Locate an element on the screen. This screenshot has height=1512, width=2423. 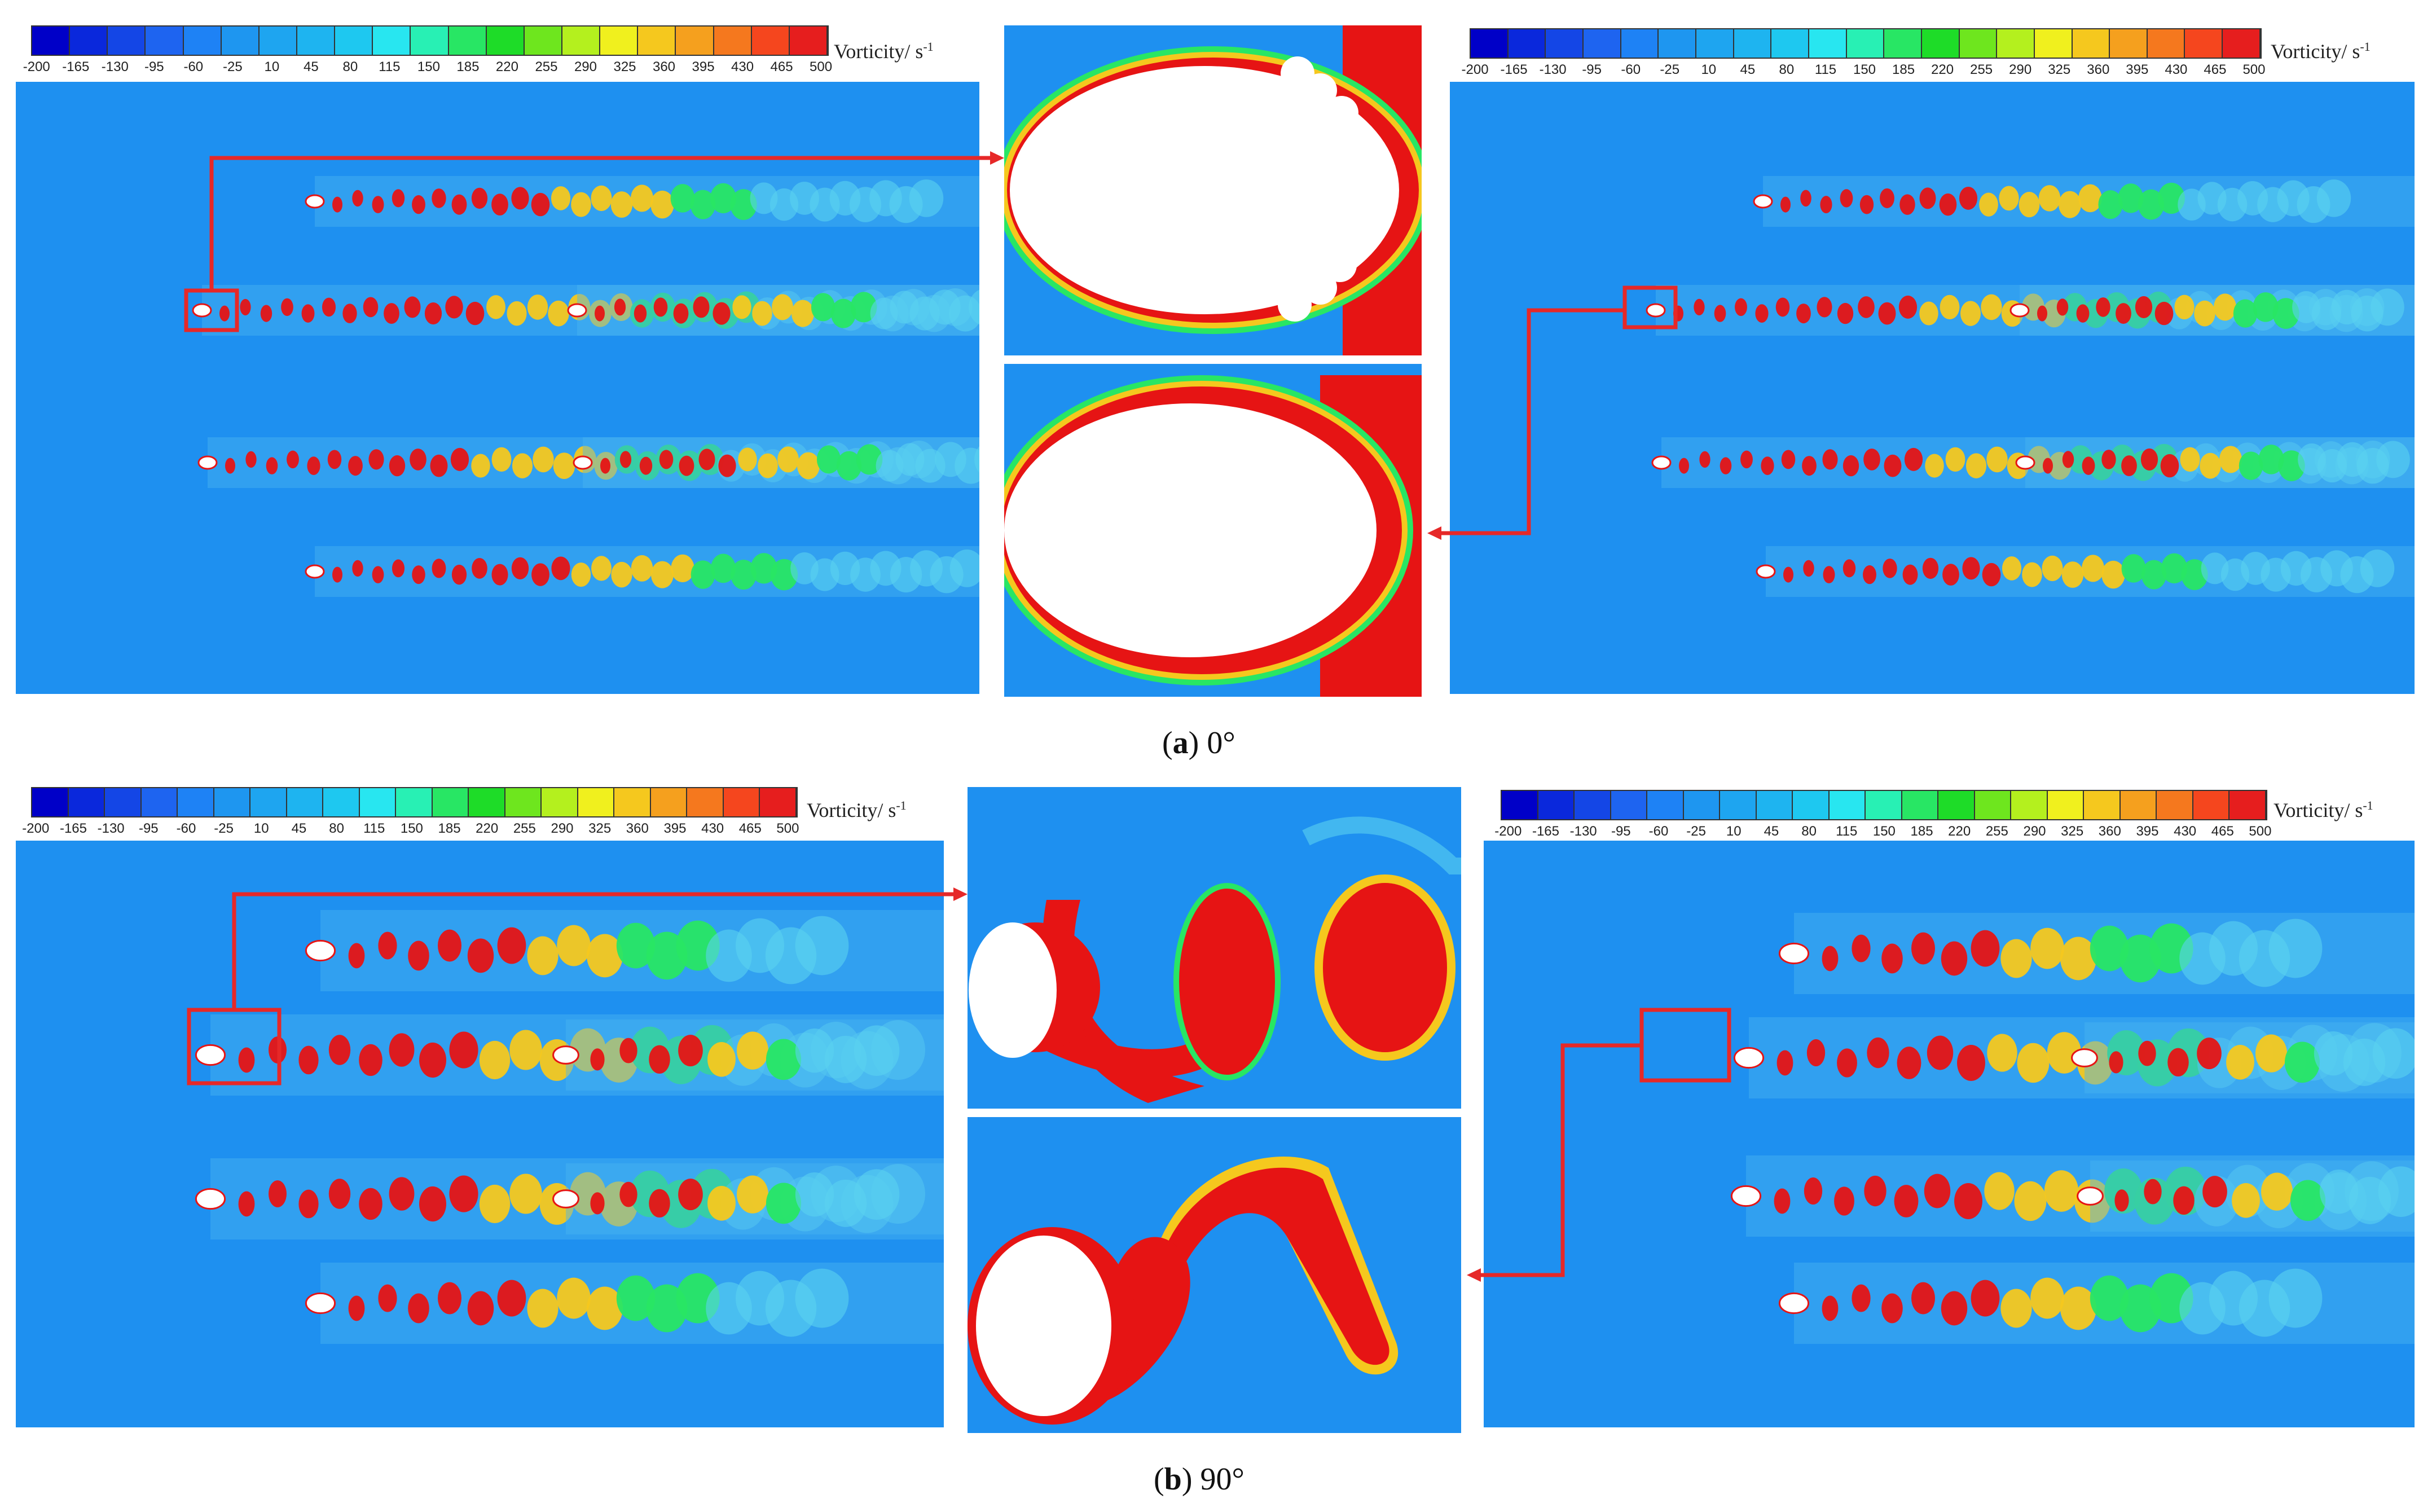
colorbar-tick-label: -25 is located at coordinates (232, 67).